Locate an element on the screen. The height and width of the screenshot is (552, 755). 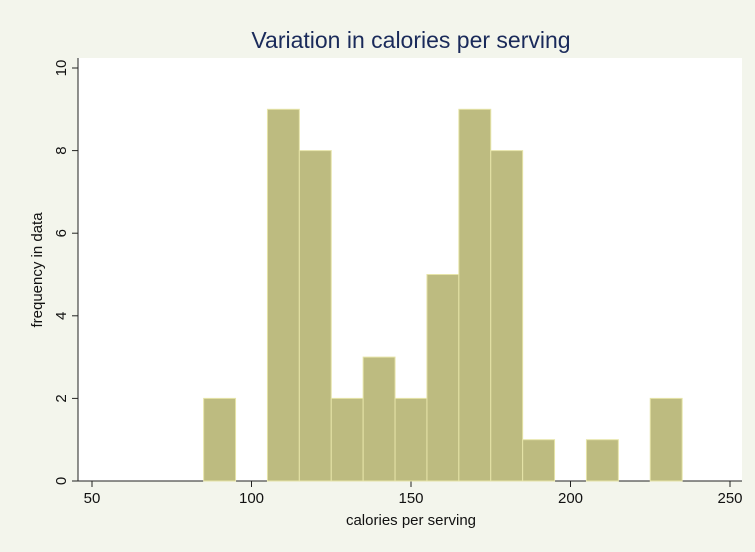
y-tick-label: 0 is located at coordinates (61, 481).